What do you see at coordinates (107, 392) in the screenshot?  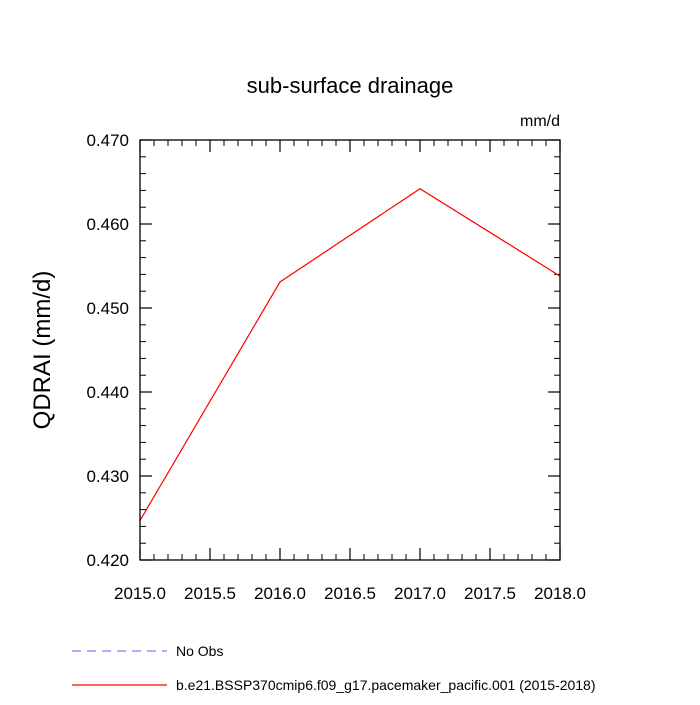 I see `y-tick-label: 0.440` at bounding box center [107, 392].